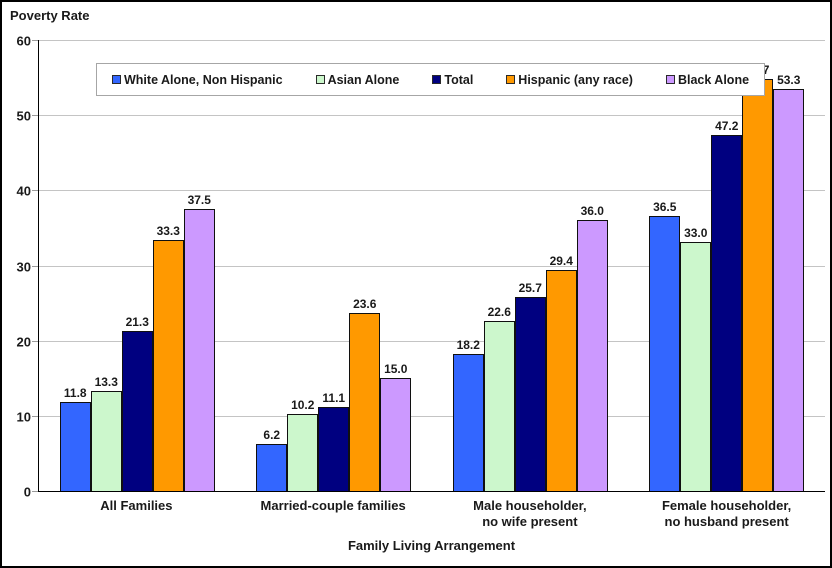 Image resolution: width=832 pixels, height=568 pixels. I want to click on x-category-label: All Families, so click(136, 514).